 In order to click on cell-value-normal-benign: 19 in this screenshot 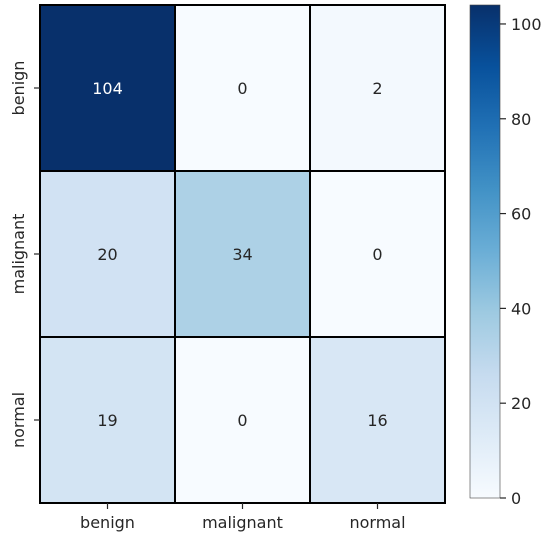, I will do `click(107, 420)`.